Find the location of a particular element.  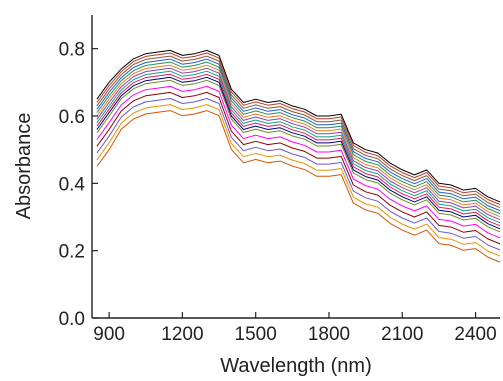

y-tick-label: 0.0 is located at coordinates (72, 319).